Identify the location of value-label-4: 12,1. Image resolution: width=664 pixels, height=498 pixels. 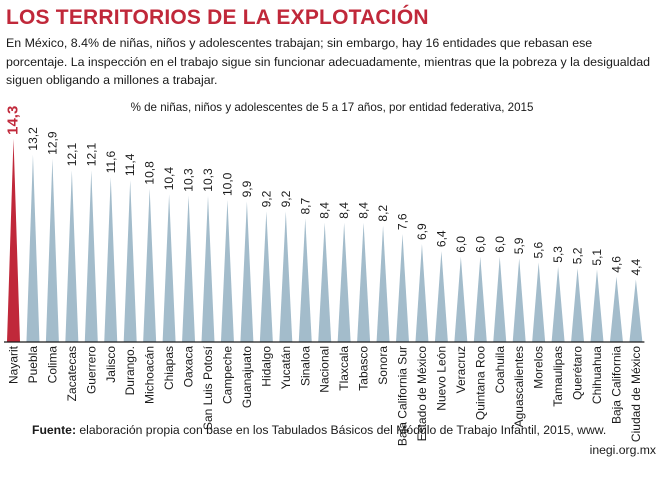
(91, 155).